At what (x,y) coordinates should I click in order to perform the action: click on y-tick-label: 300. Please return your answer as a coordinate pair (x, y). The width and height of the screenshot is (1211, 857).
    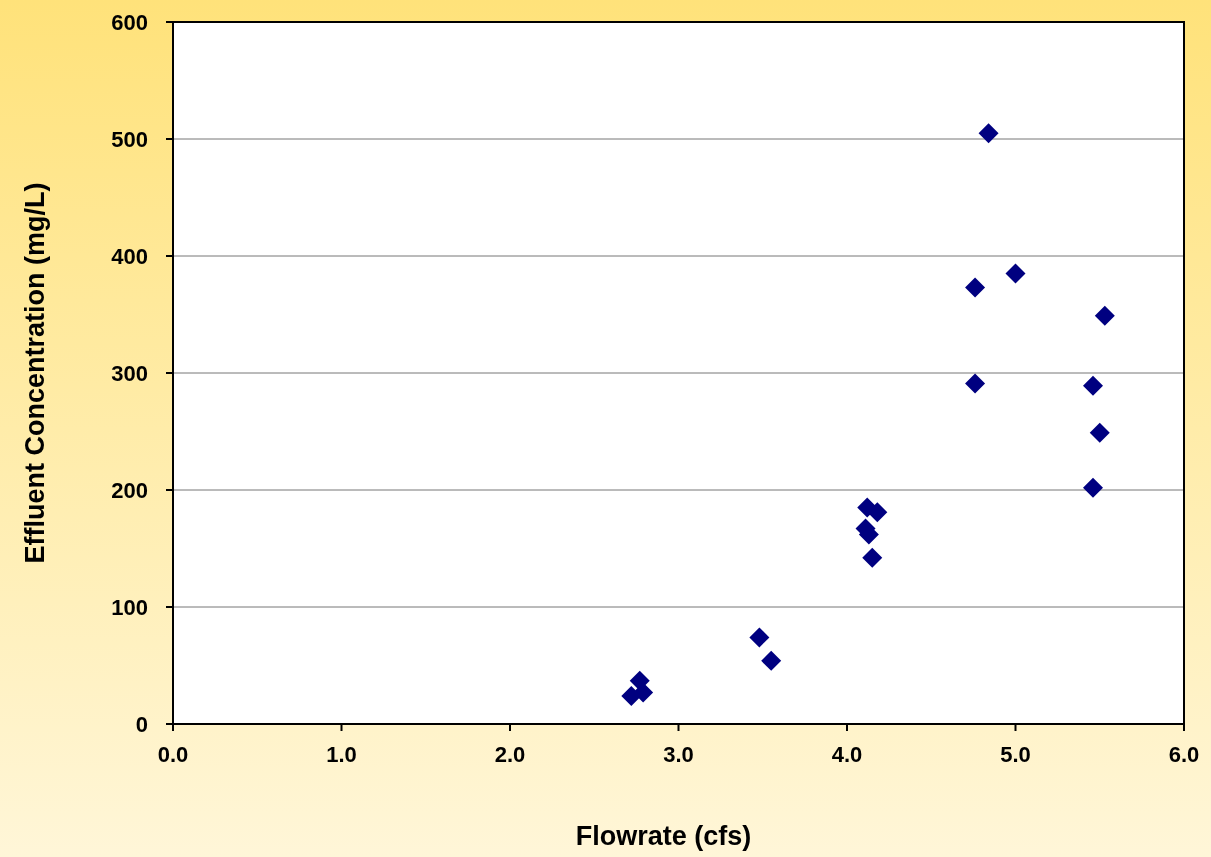
    Looking at the image, I should click on (129, 373).